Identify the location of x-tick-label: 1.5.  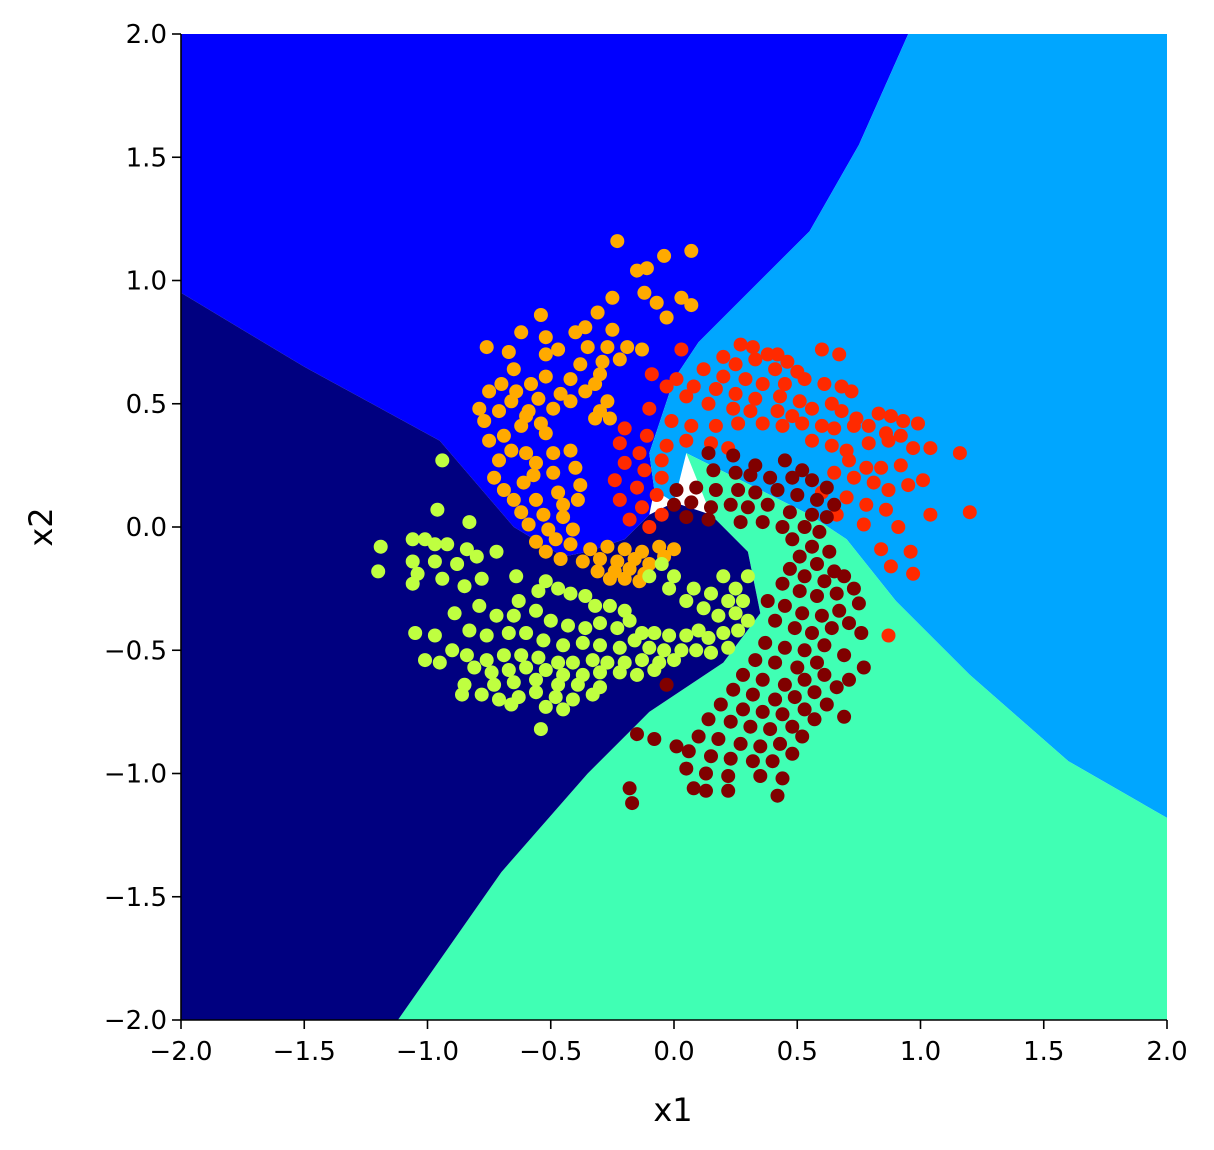
(1043, 1052).